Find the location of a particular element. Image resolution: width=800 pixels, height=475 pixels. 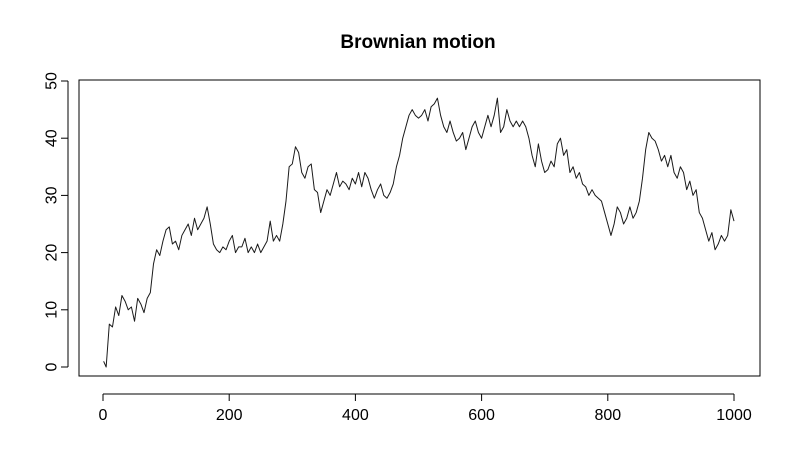

y-tick-label: 30 is located at coordinates (52, 195).